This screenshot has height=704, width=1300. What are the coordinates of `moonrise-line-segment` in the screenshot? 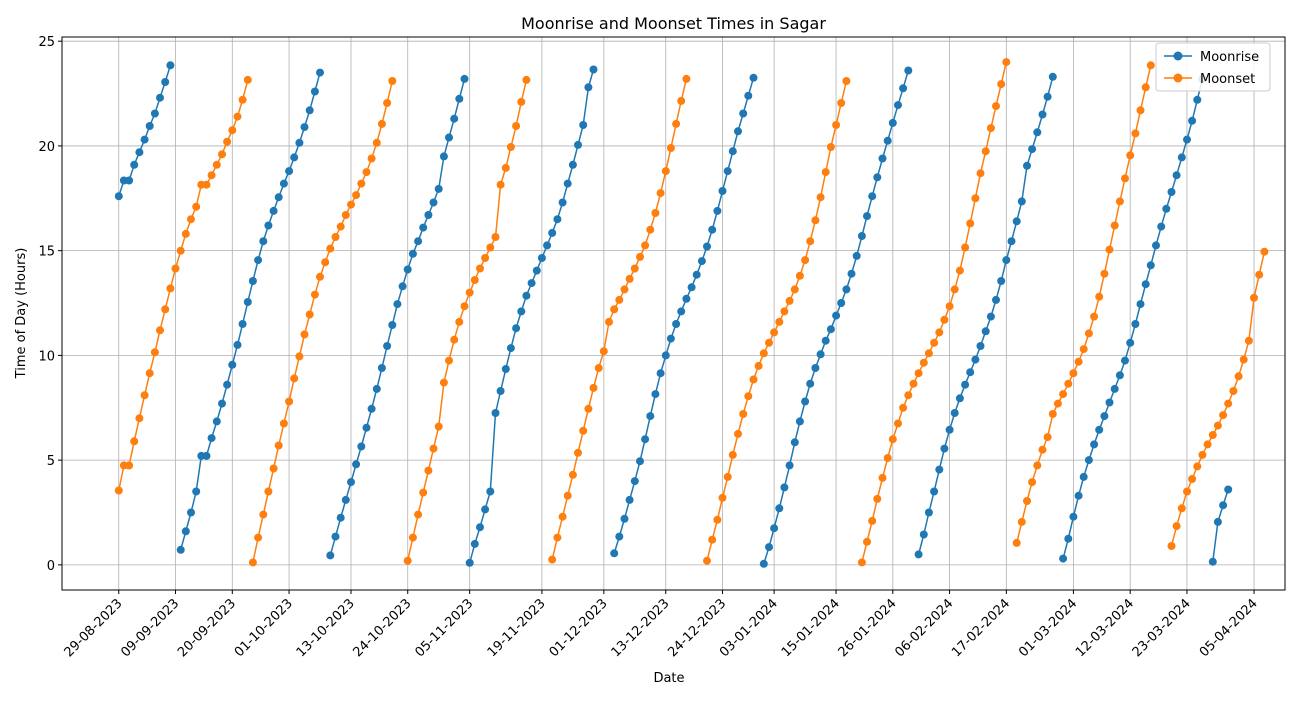 It's located at (1133, 318).